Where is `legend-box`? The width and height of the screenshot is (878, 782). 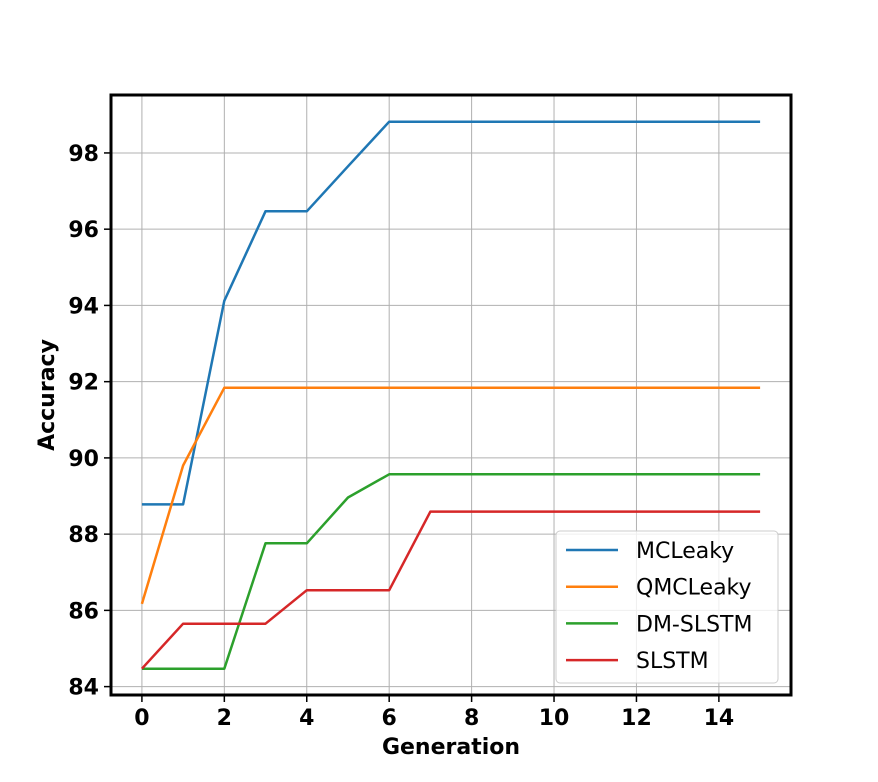
legend-box is located at coordinates (667, 607).